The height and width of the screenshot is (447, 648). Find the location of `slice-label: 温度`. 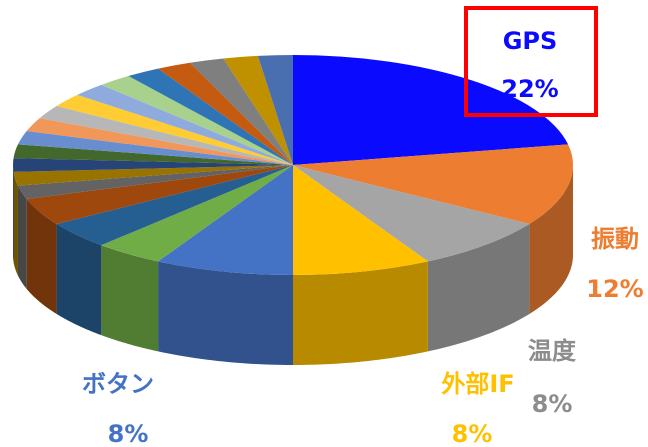

slice-label: 温度 is located at coordinates (552, 351).